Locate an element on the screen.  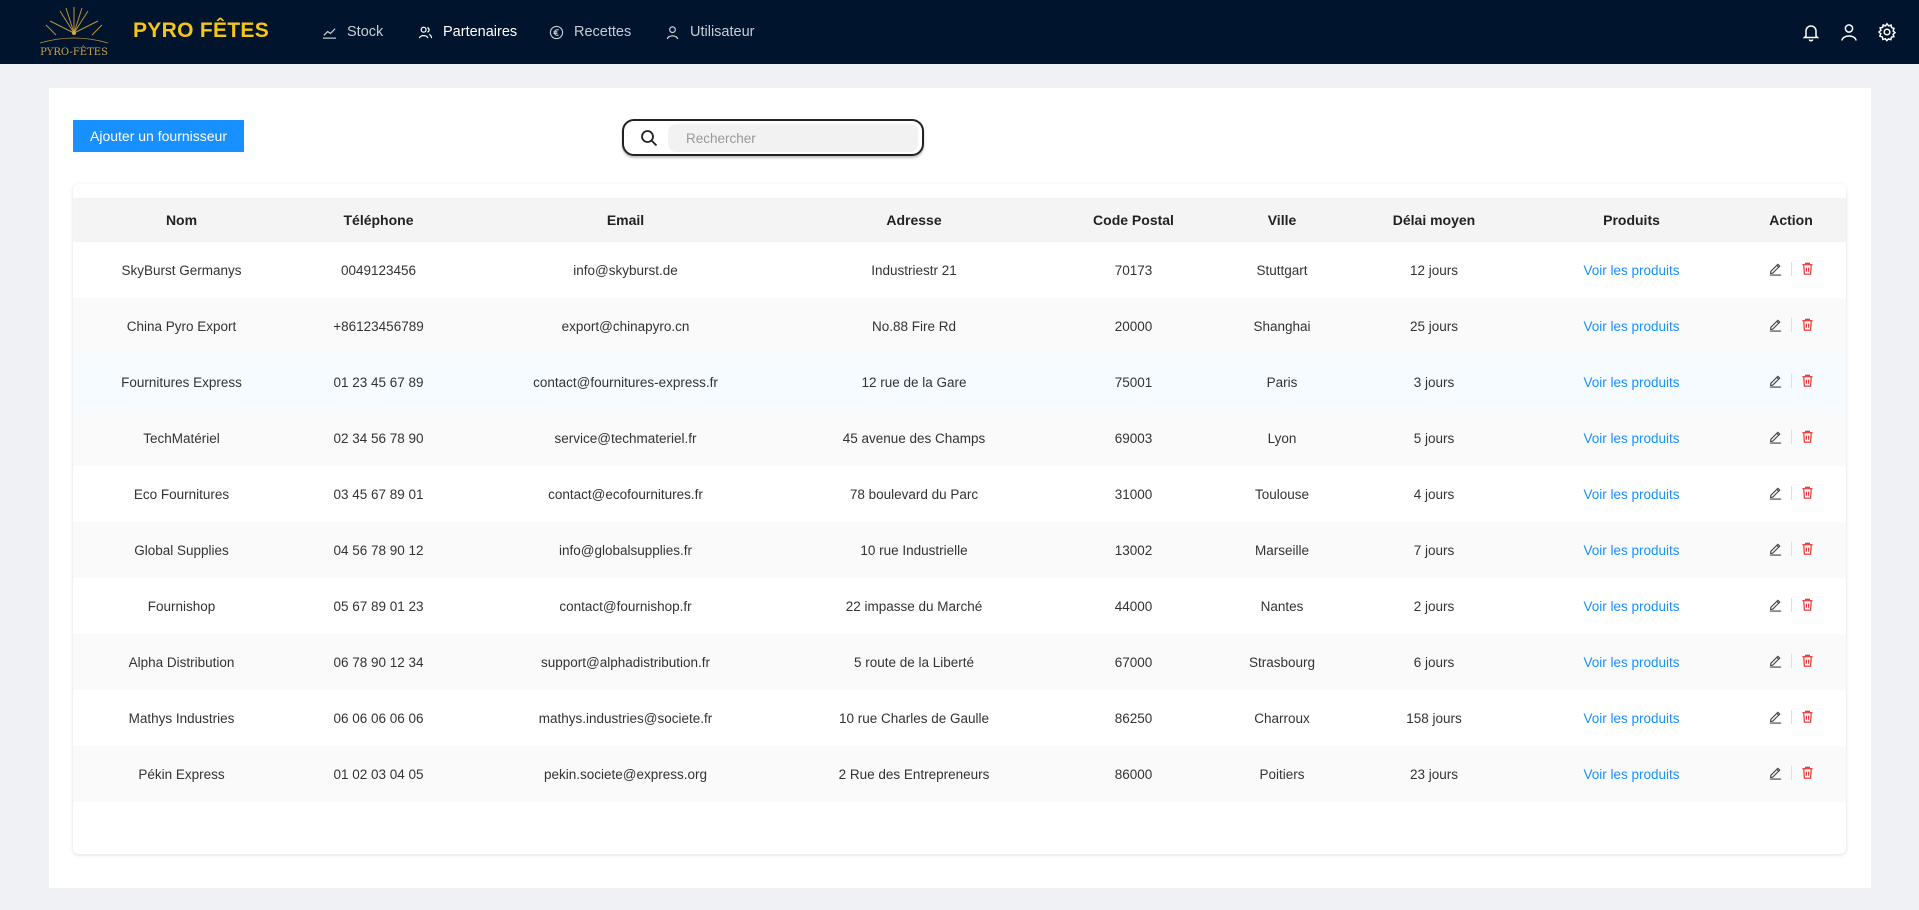
cell-ville: Poitiers is located at coordinates (1282, 774).